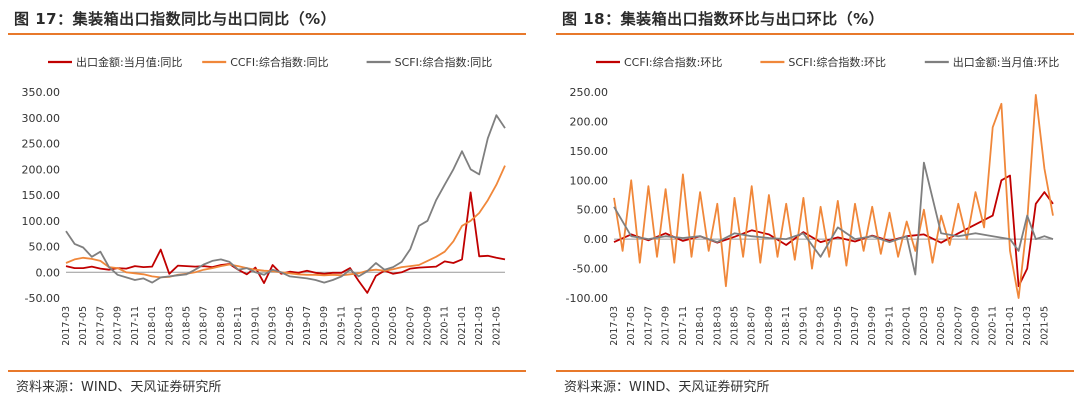  Describe the element at coordinates (444, 62) in the screenshot. I see `legend-label: SCFI:综合指数:同比` at that location.